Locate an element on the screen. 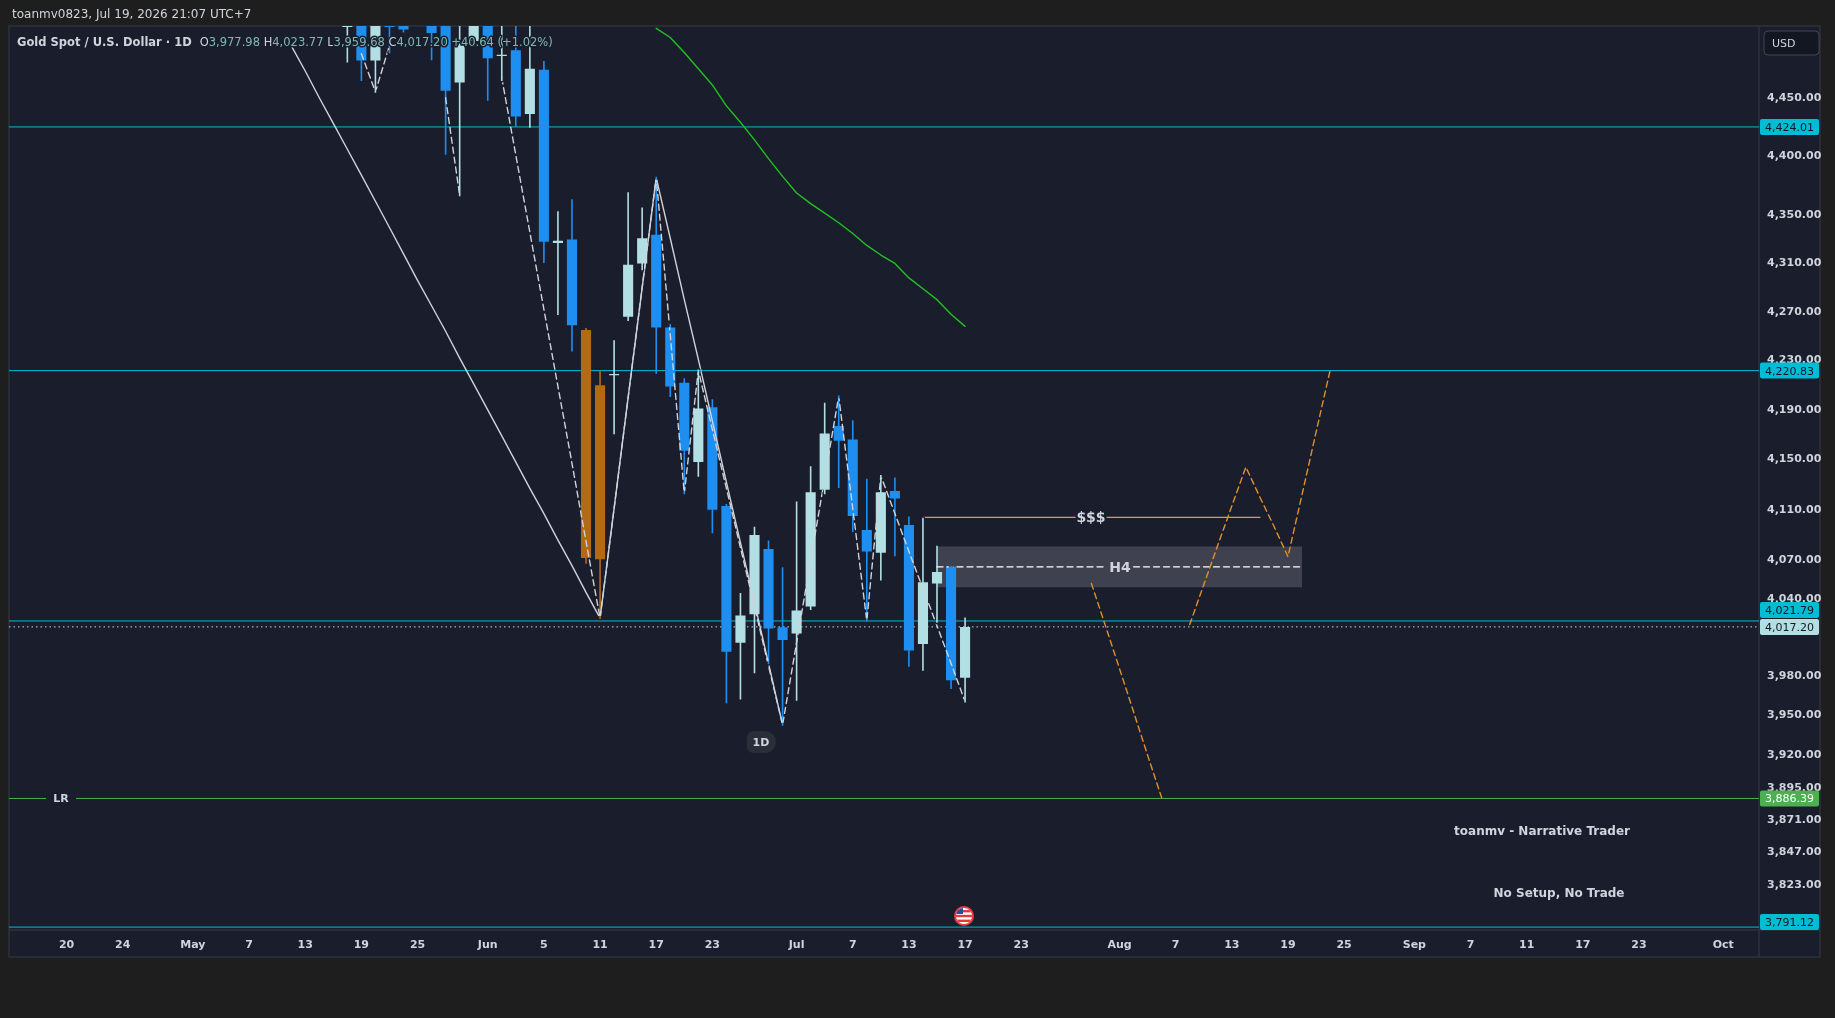 This screenshot has height=1018, width=1835. text: Gold Spot / U.S. Dollar · 1D is located at coordinates (104, 42).